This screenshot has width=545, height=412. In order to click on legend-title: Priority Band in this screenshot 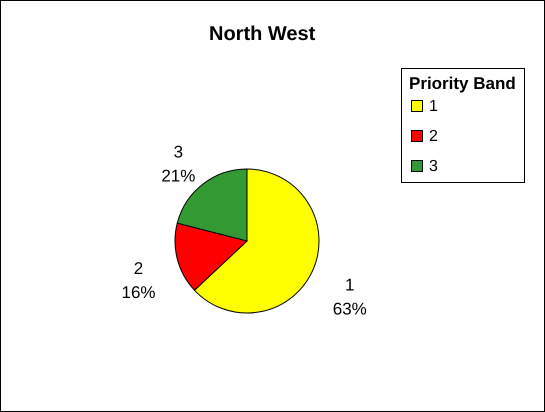, I will do `click(462, 83)`.